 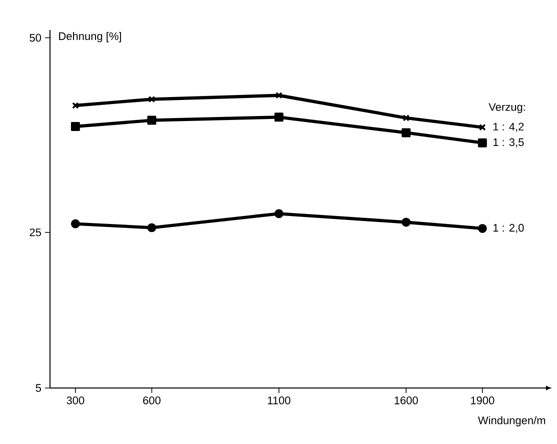 I want to click on x-tick-label: 1100, so click(x=279, y=400).